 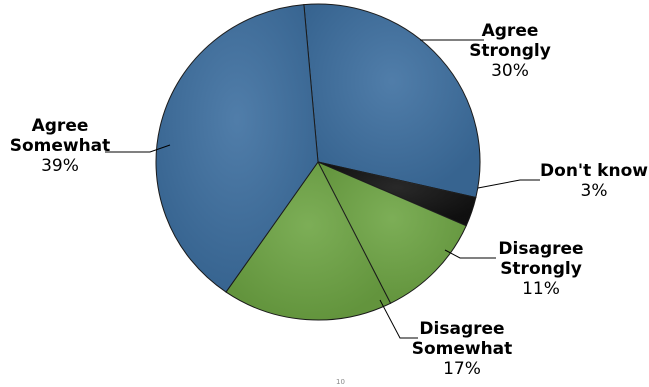 I want to click on page-number-mark: 10, so click(x=340, y=382).